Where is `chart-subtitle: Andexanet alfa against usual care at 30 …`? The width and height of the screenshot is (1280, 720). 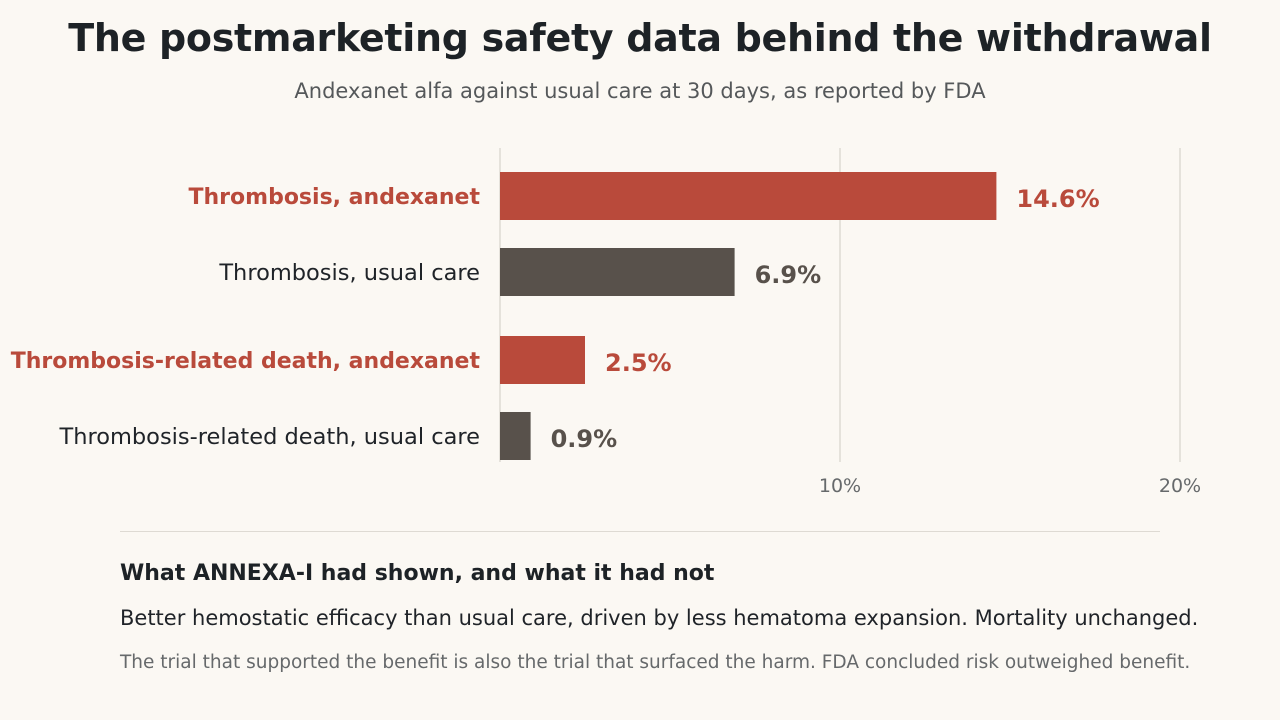
chart-subtitle: Andexanet alfa against usual care at 30 … is located at coordinates (640, 91).